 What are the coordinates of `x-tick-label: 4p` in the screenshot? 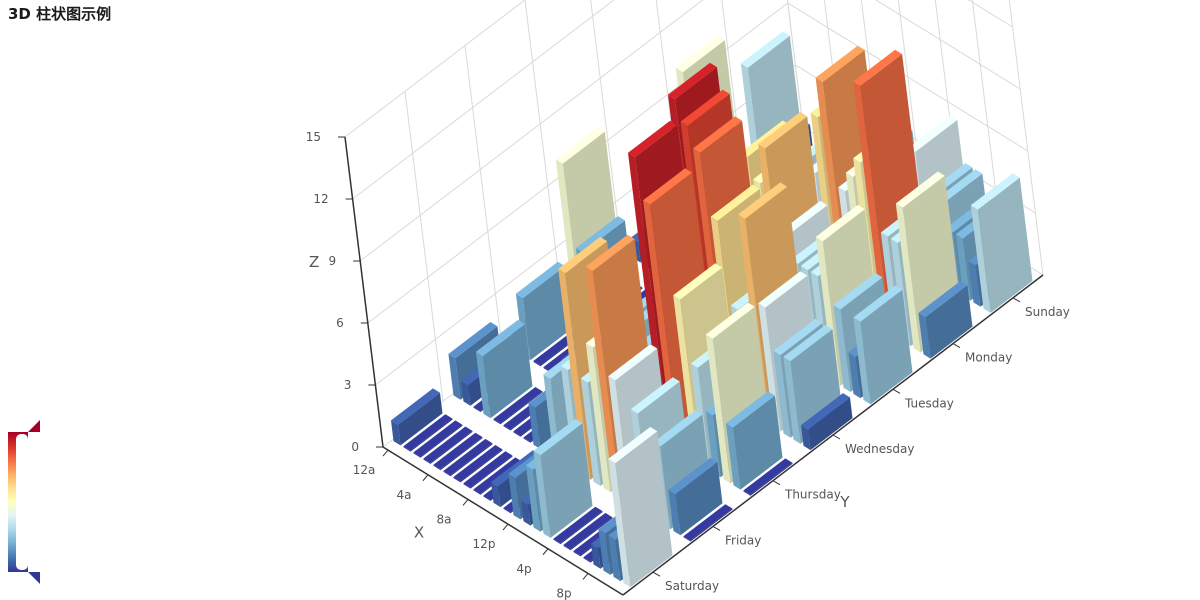 It's located at (523, 569).